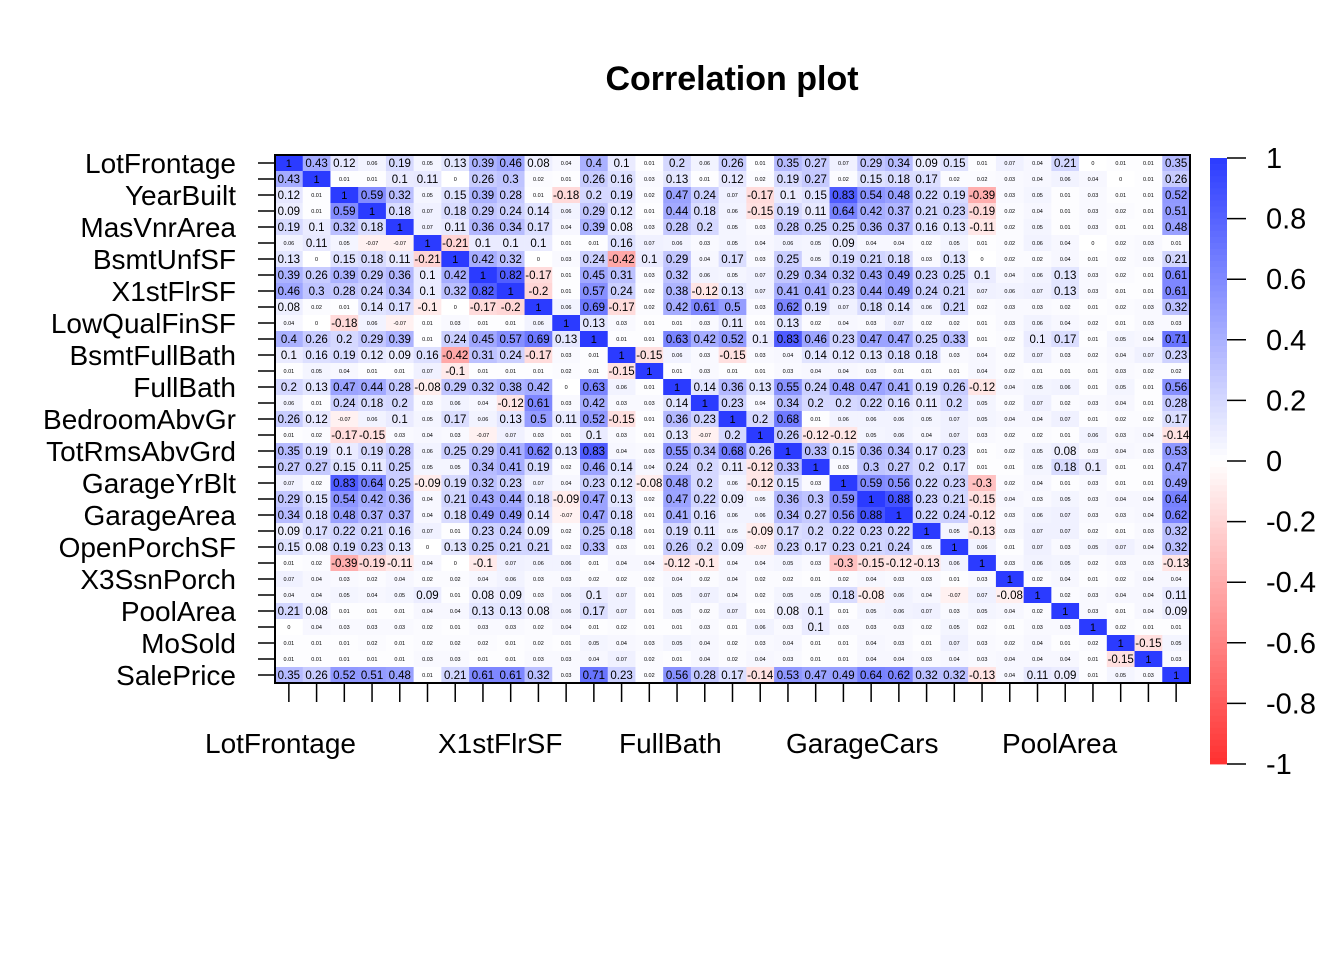 This screenshot has width=1344, height=960. I want to click on cell-label-r18-c17: 0.26, so click(760, 452).